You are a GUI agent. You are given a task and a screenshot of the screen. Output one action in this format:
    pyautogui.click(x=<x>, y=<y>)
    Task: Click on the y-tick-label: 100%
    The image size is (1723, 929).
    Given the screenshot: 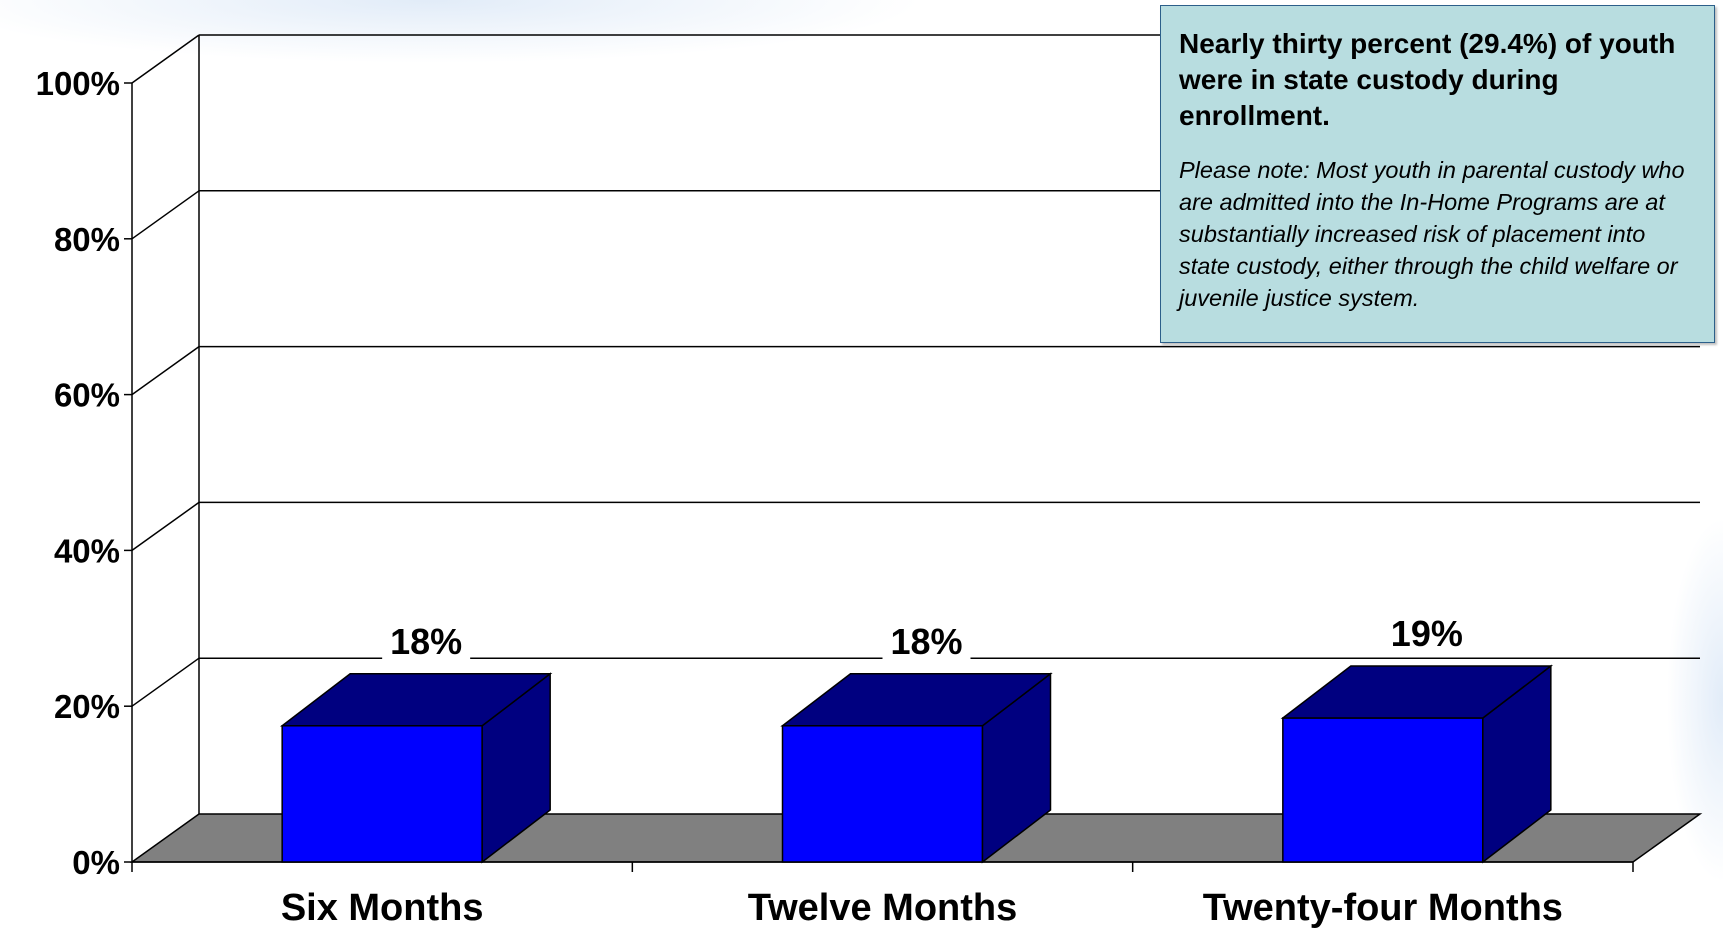 What is the action you would take?
    pyautogui.click(x=78, y=83)
    